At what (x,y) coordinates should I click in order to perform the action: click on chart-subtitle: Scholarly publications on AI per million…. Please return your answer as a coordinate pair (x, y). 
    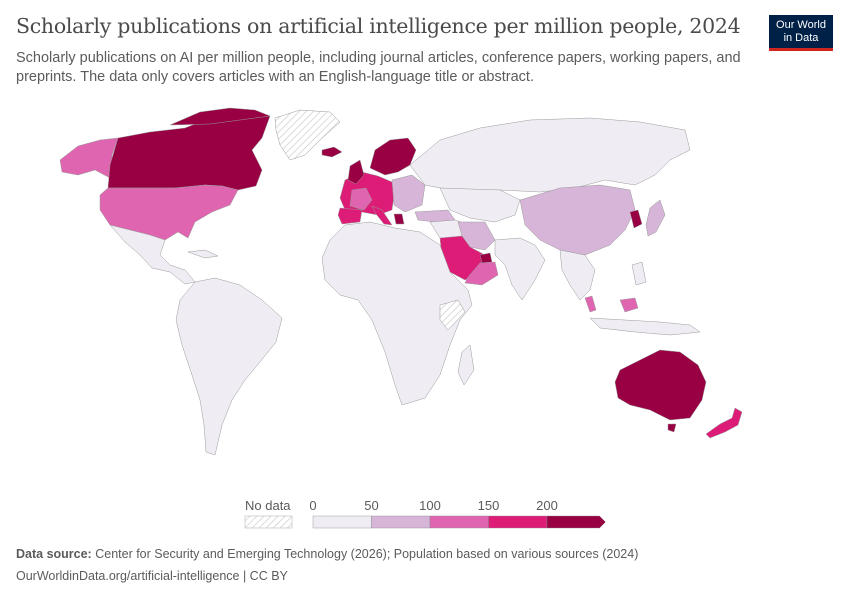
    Looking at the image, I should click on (378, 67).